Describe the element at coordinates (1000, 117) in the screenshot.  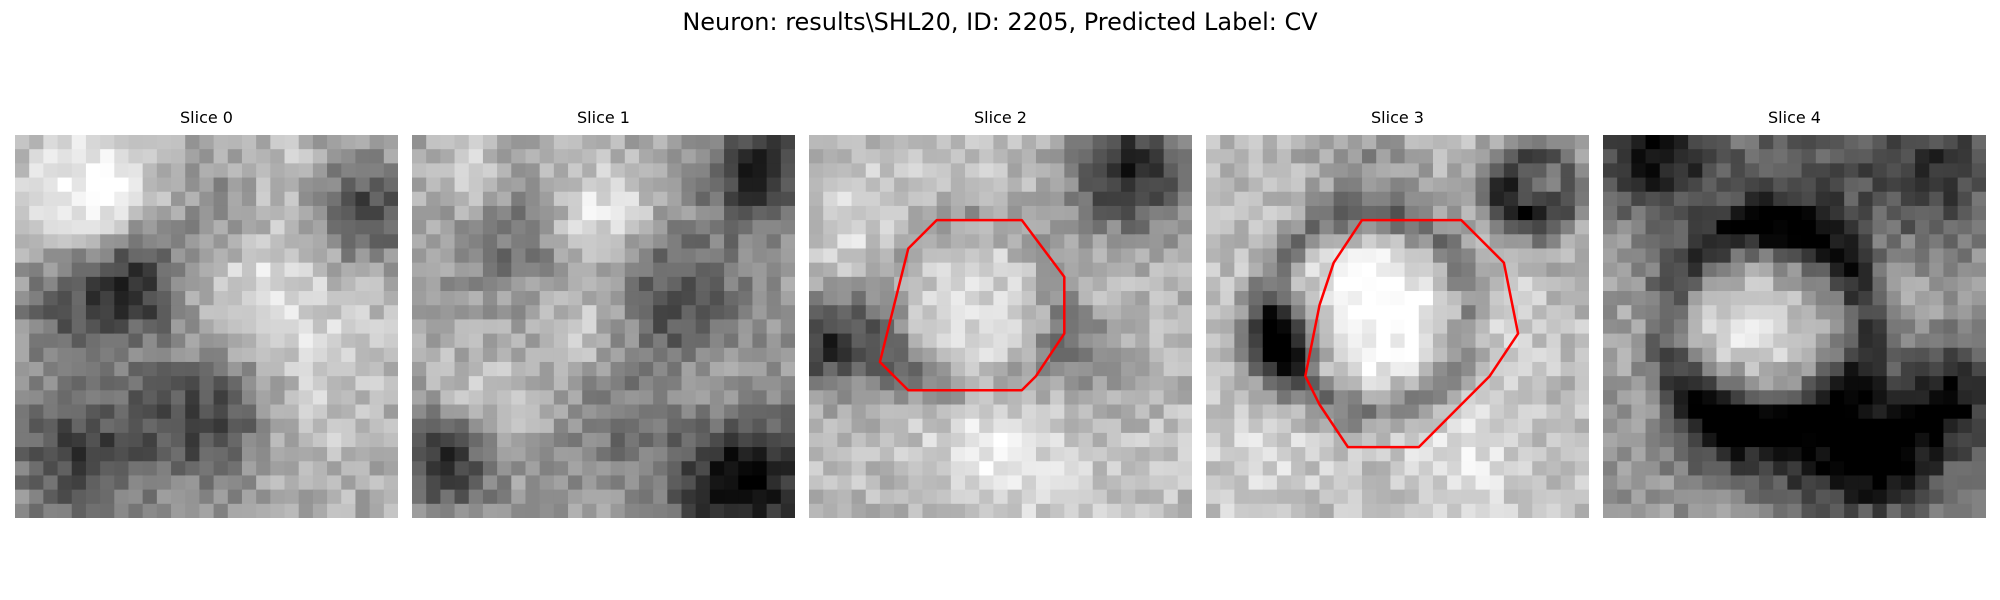
I see `slice-title-2: Slice 2` at that location.